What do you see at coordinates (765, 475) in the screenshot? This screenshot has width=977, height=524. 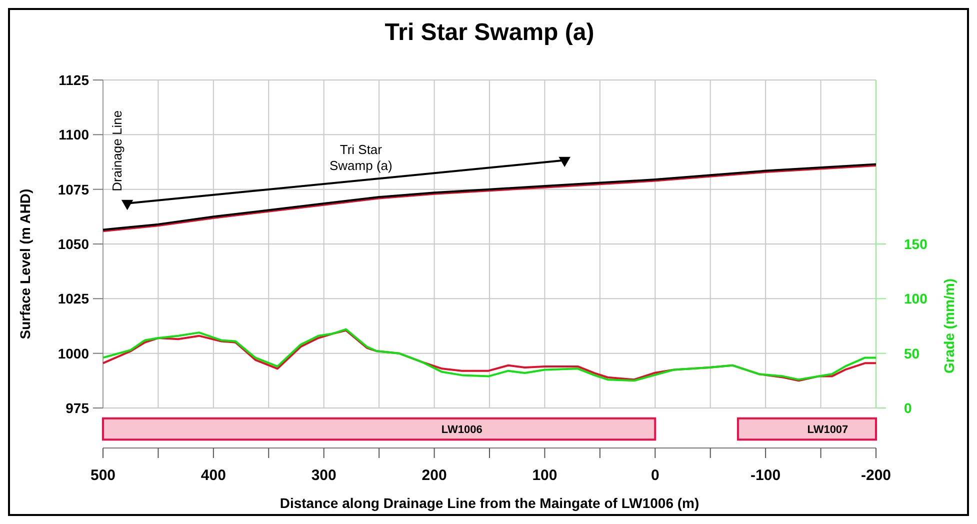 I see `x-tick-label: -100` at bounding box center [765, 475].